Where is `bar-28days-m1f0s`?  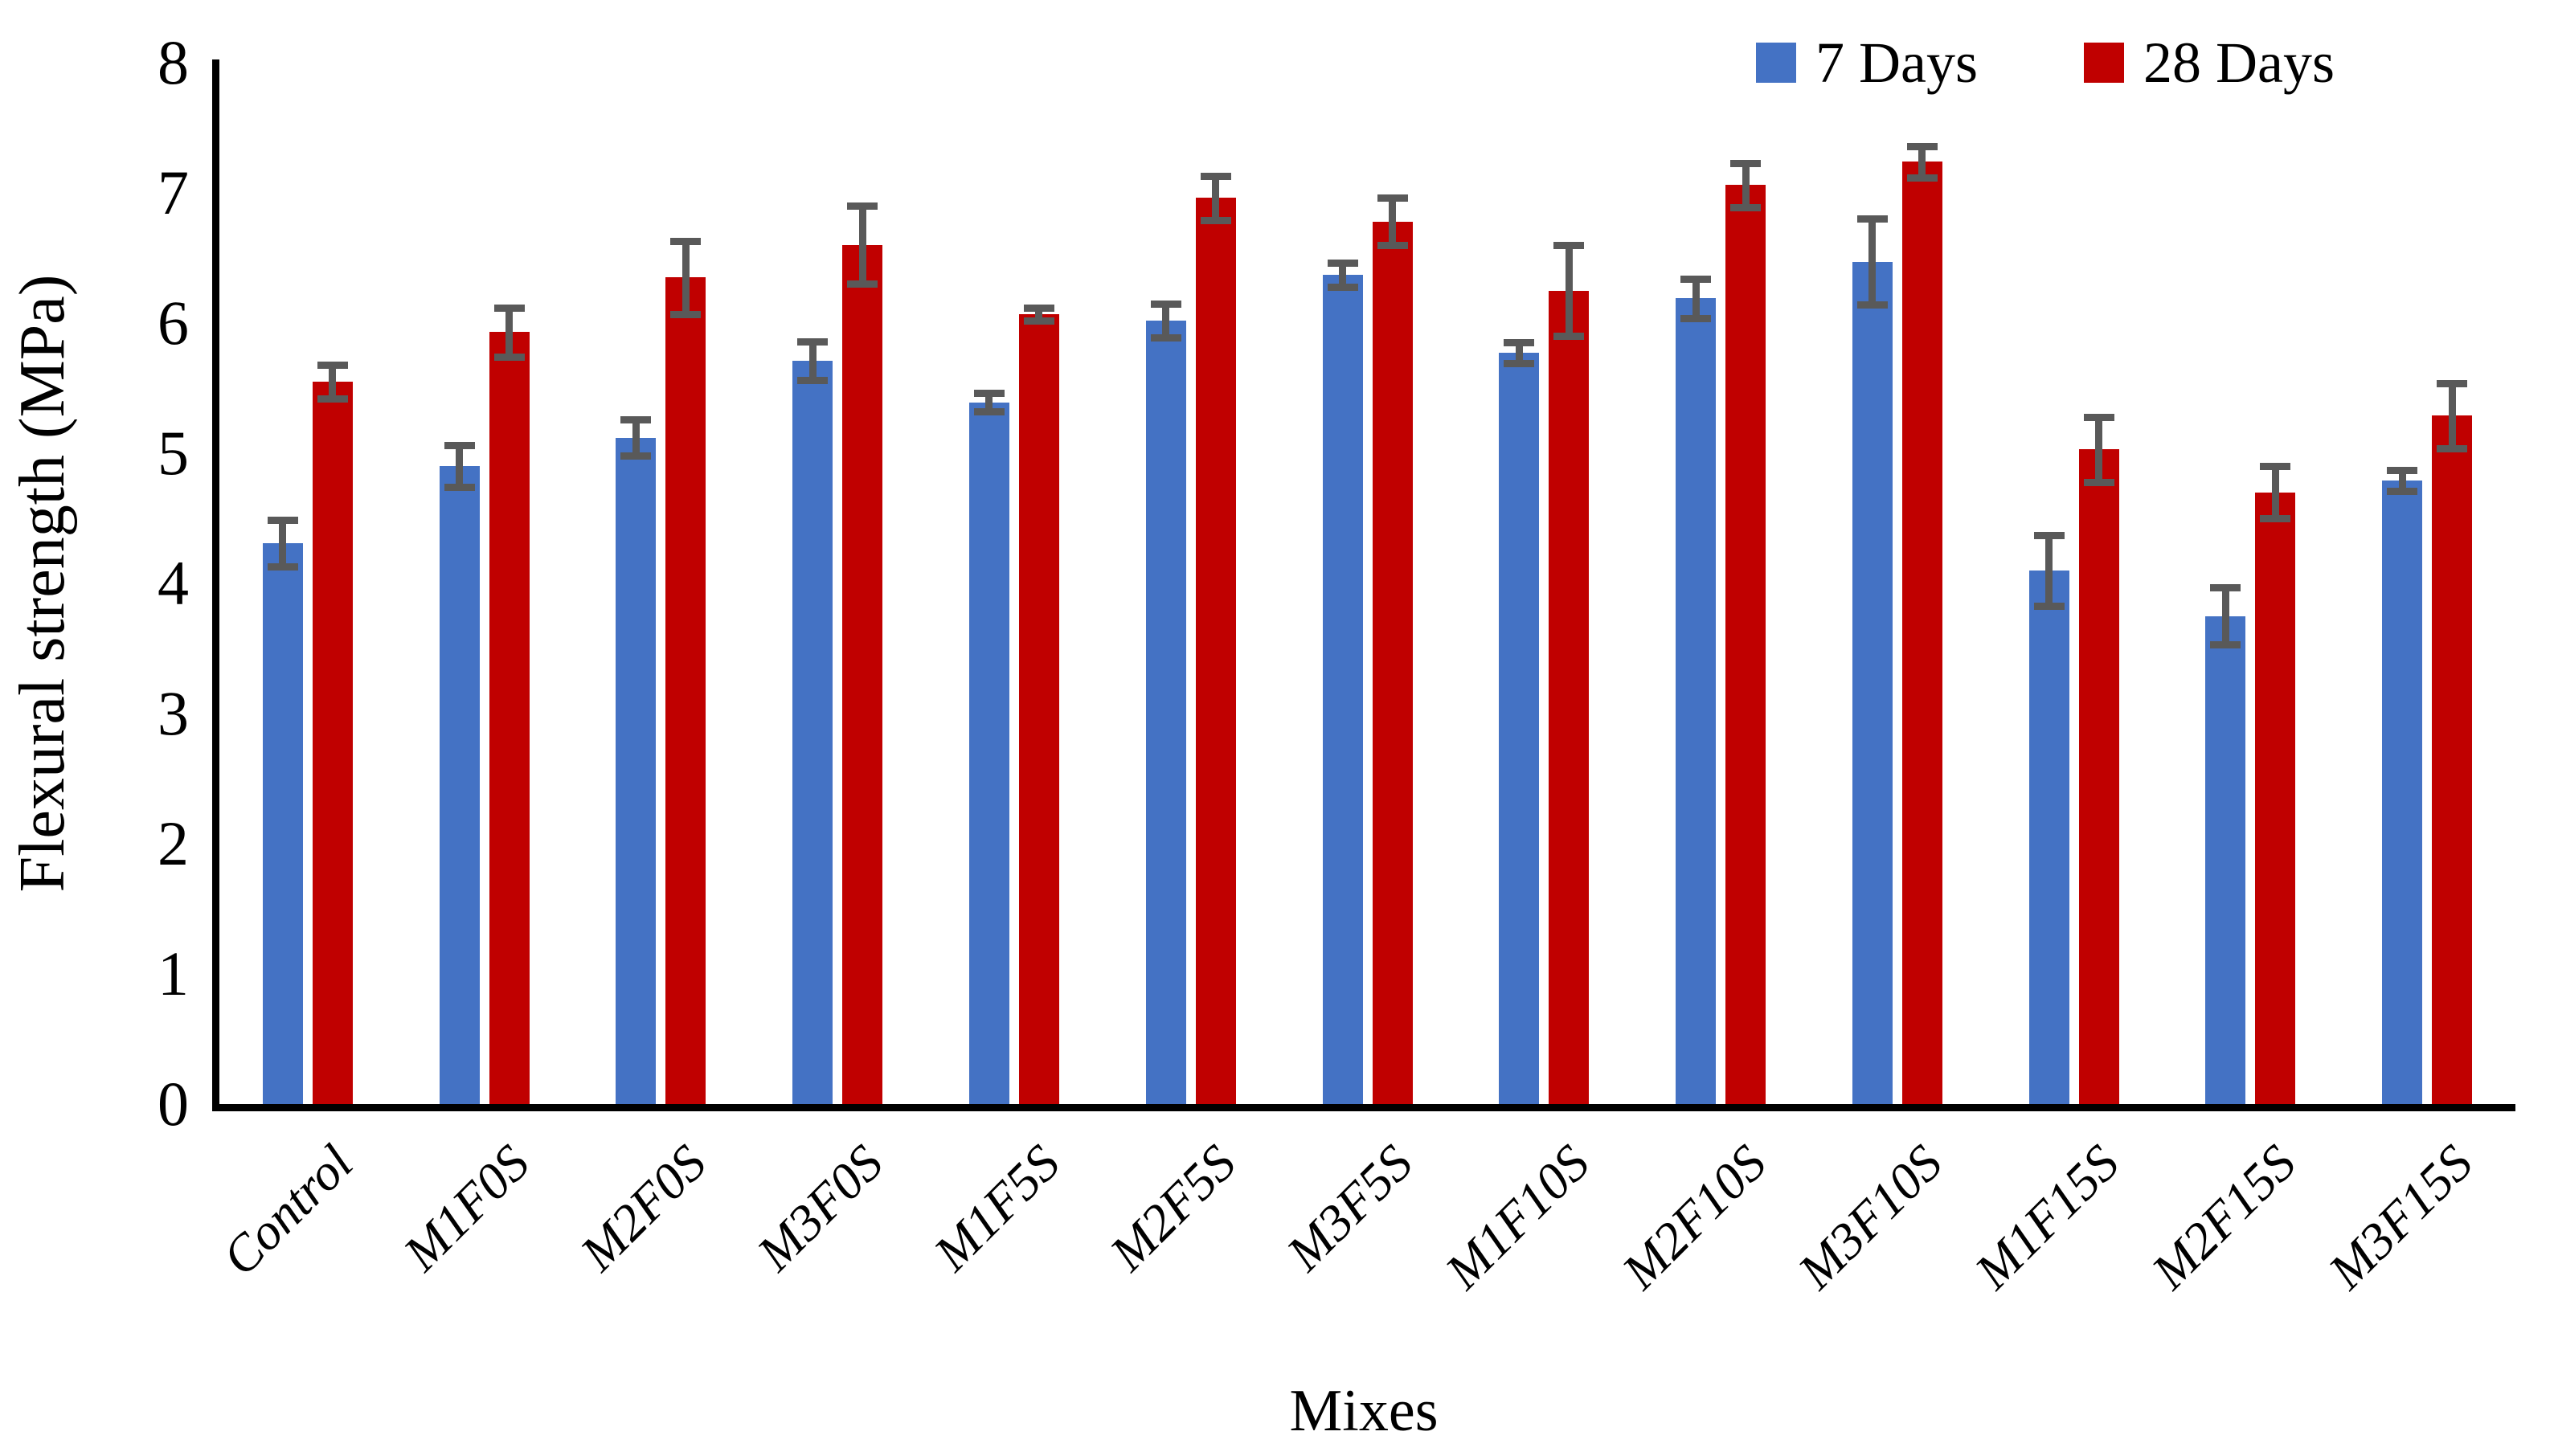
bar-28days-m1f0s is located at coordinates (509, 718).